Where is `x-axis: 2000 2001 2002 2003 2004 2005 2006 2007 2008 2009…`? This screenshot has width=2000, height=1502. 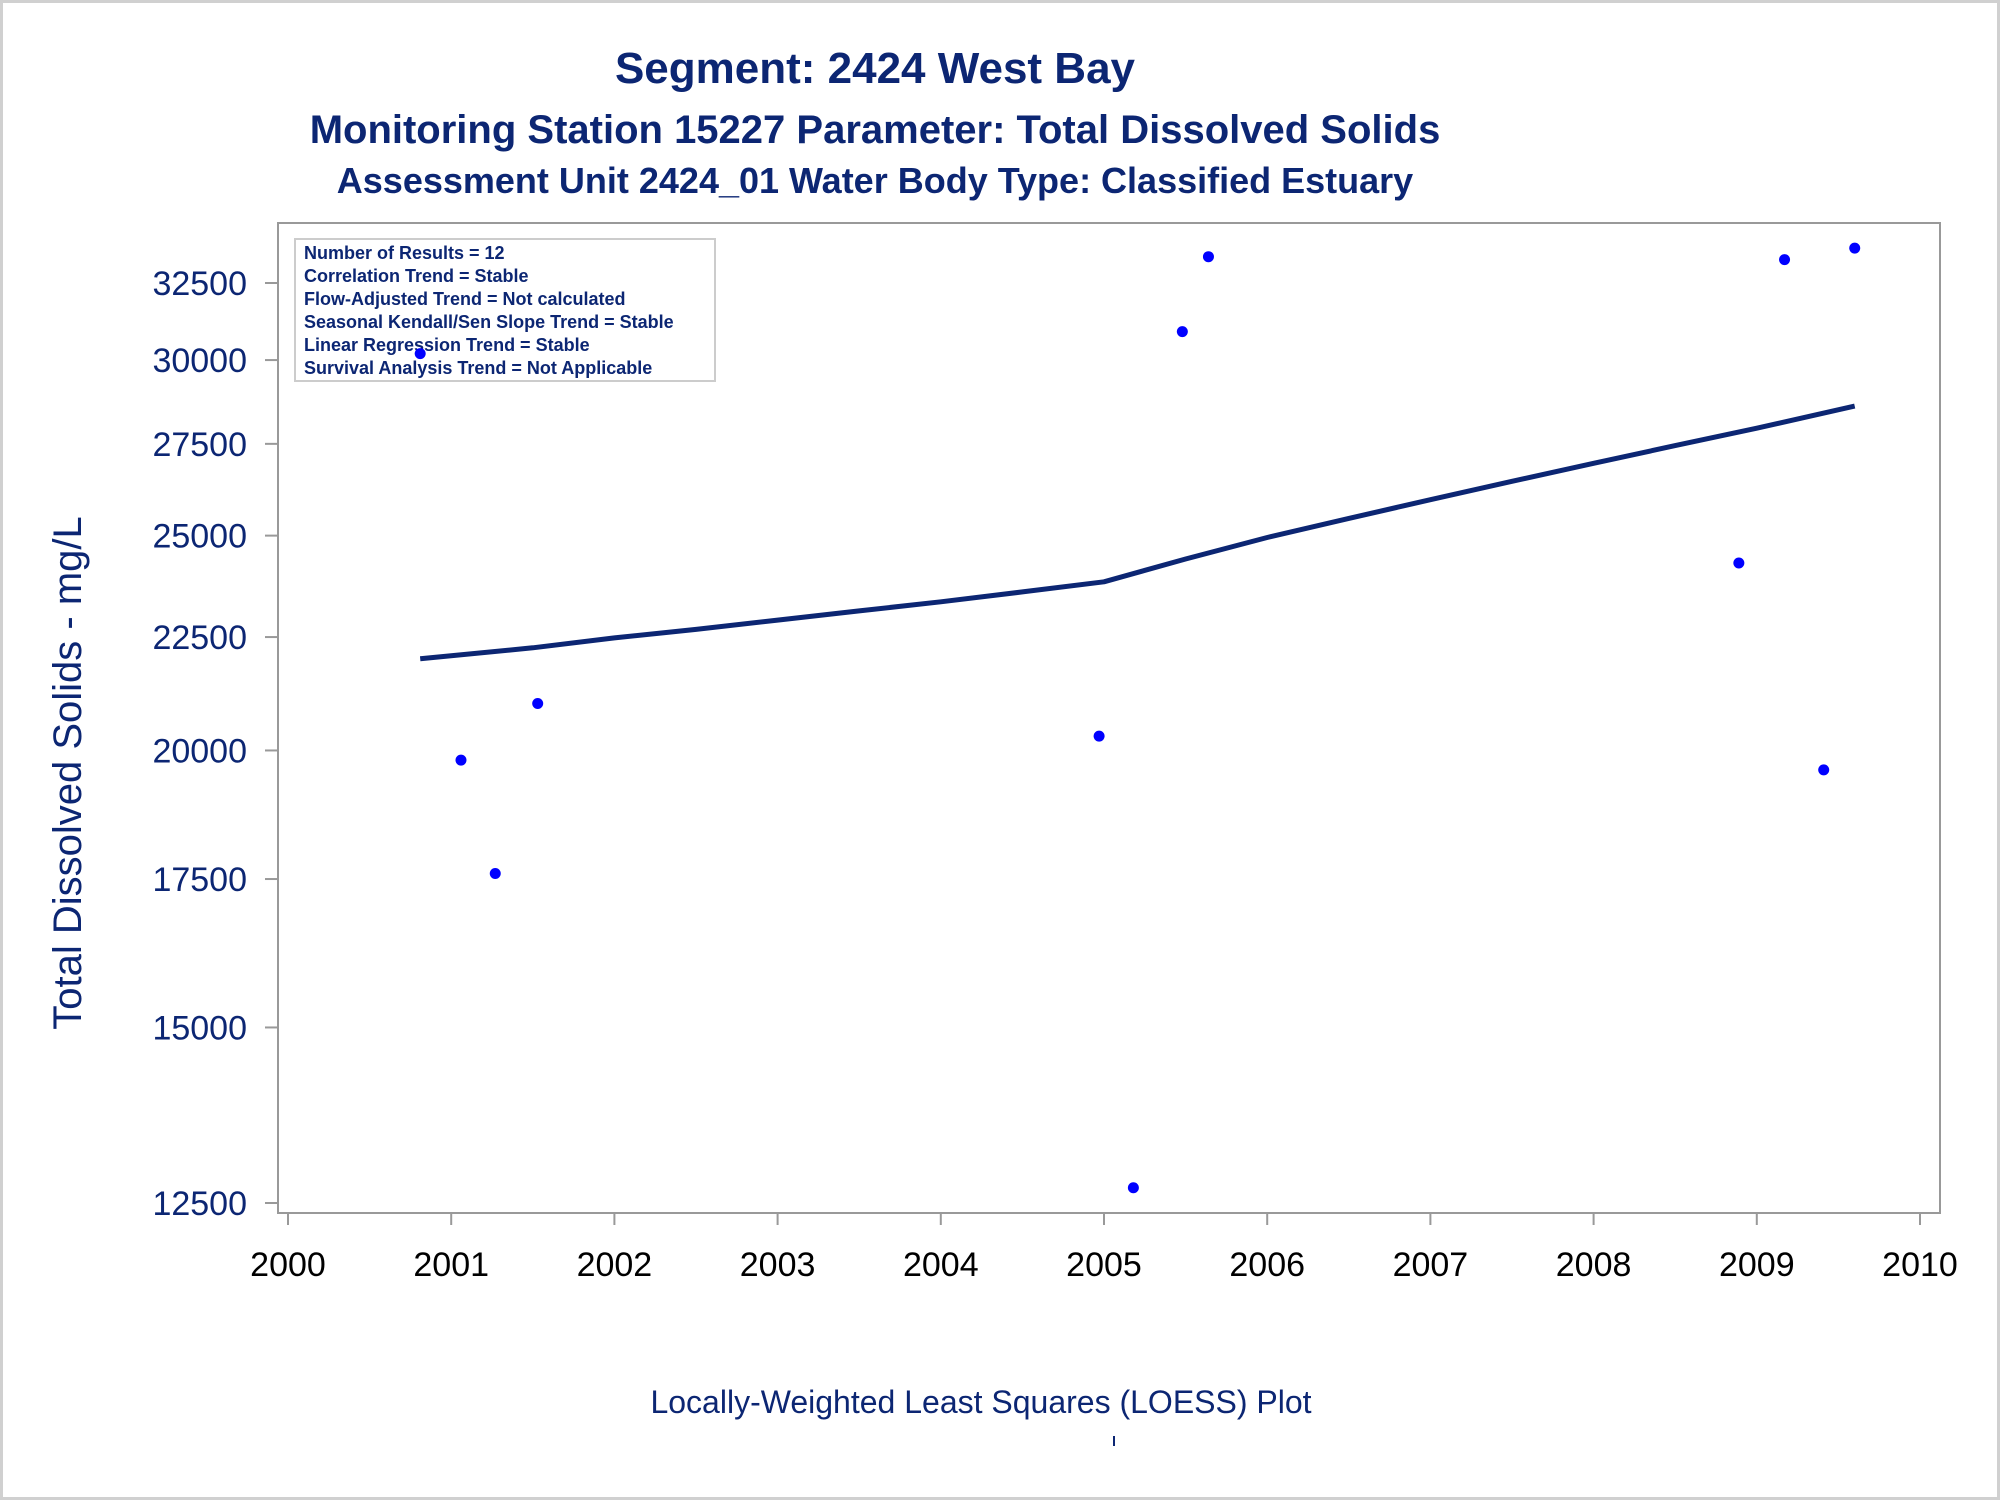
x-axis: 2000 2001 2002 2003 2004 2005 2006 2007 2008 2009… is located at coordinates (1104, 1248).